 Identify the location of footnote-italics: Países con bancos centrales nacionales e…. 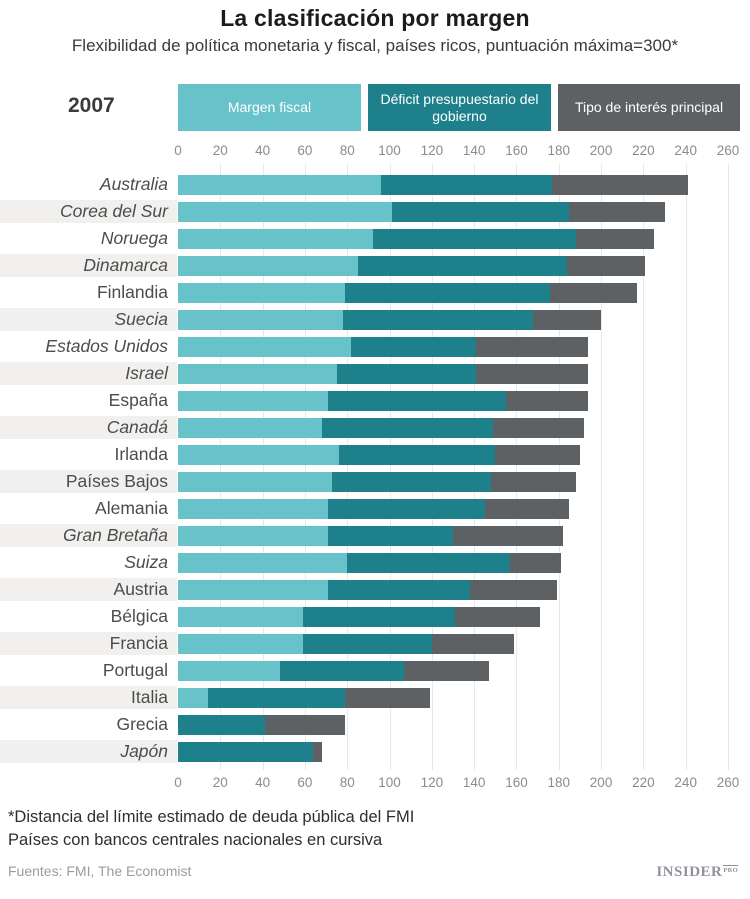
(195, 840).